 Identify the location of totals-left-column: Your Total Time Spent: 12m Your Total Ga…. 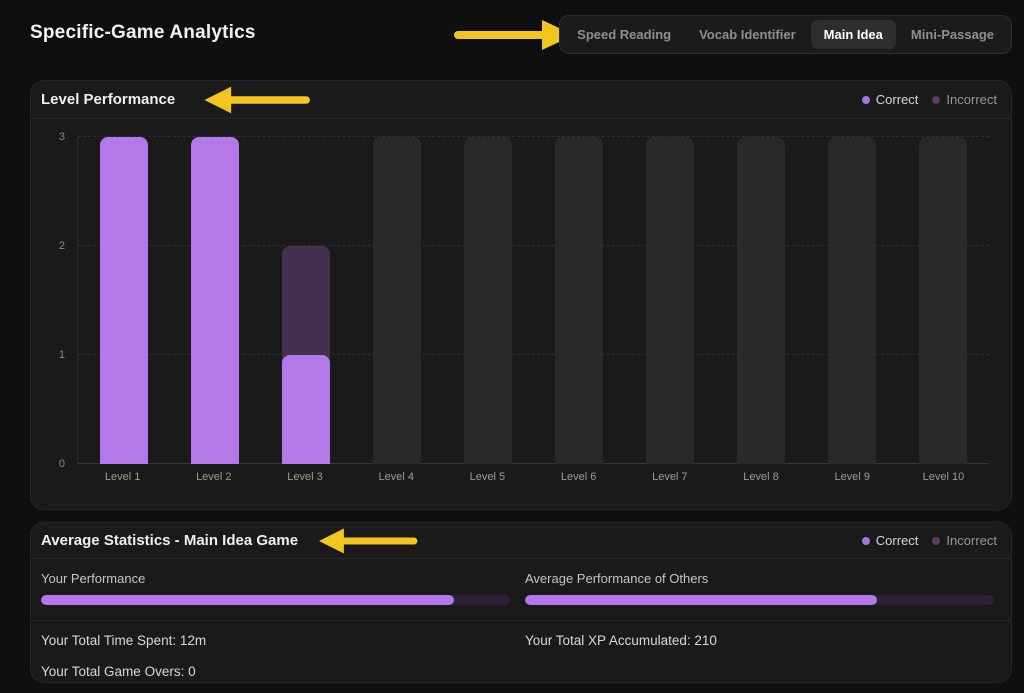
(275, 656).